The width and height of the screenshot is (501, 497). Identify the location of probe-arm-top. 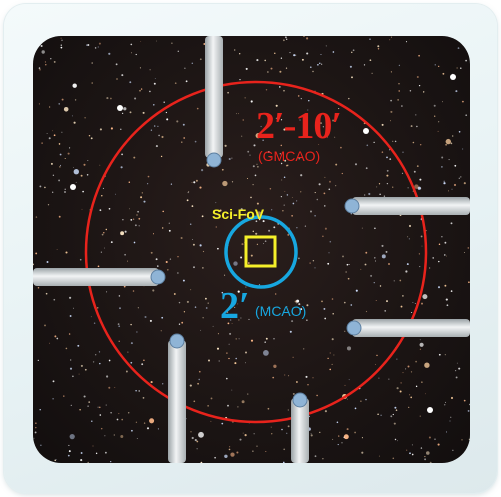
(214, 97).